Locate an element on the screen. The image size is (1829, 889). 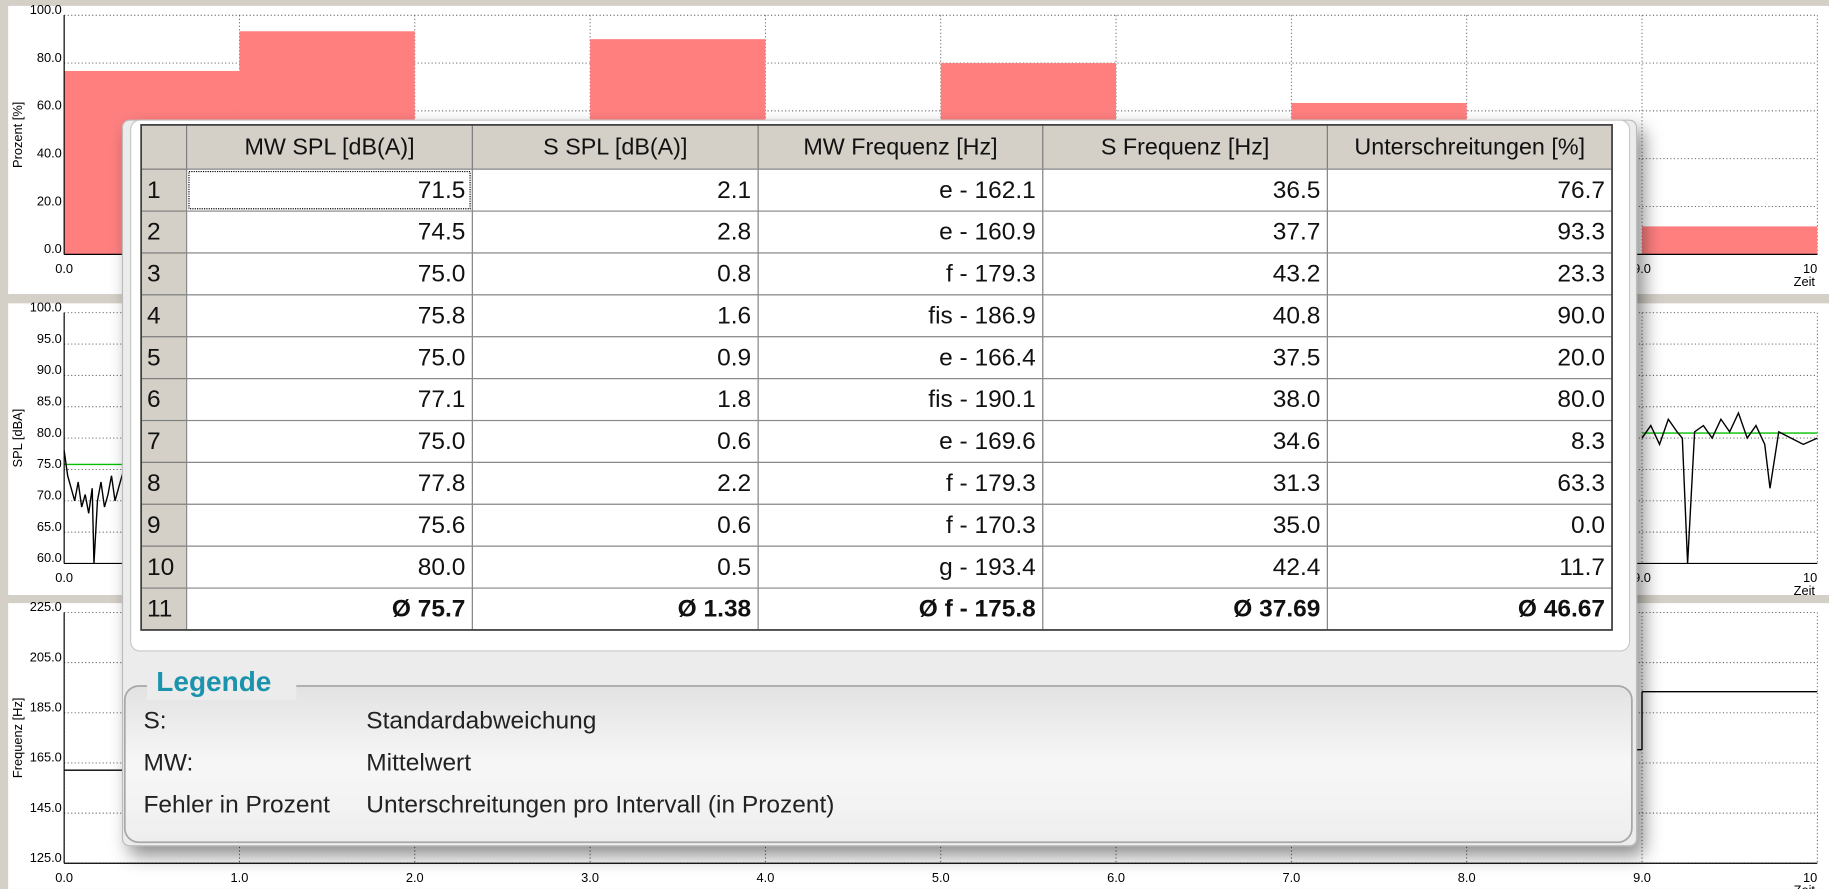
cell-text: 74.5 is located at coordinates (442, 232).